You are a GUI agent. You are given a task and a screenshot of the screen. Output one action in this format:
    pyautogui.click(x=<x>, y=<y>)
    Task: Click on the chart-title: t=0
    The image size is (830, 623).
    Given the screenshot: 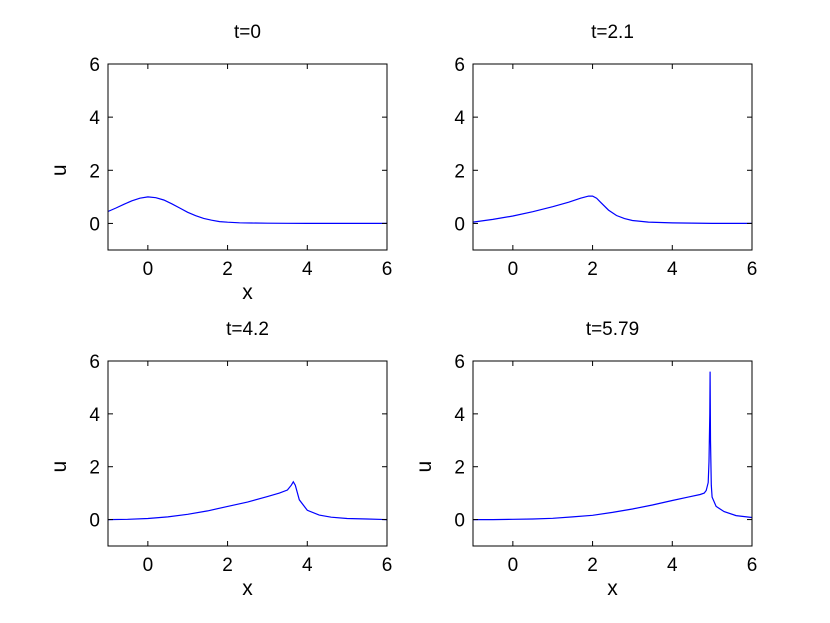 What is the action you would take?
    pyautogui.click(x=247, y=32)
    